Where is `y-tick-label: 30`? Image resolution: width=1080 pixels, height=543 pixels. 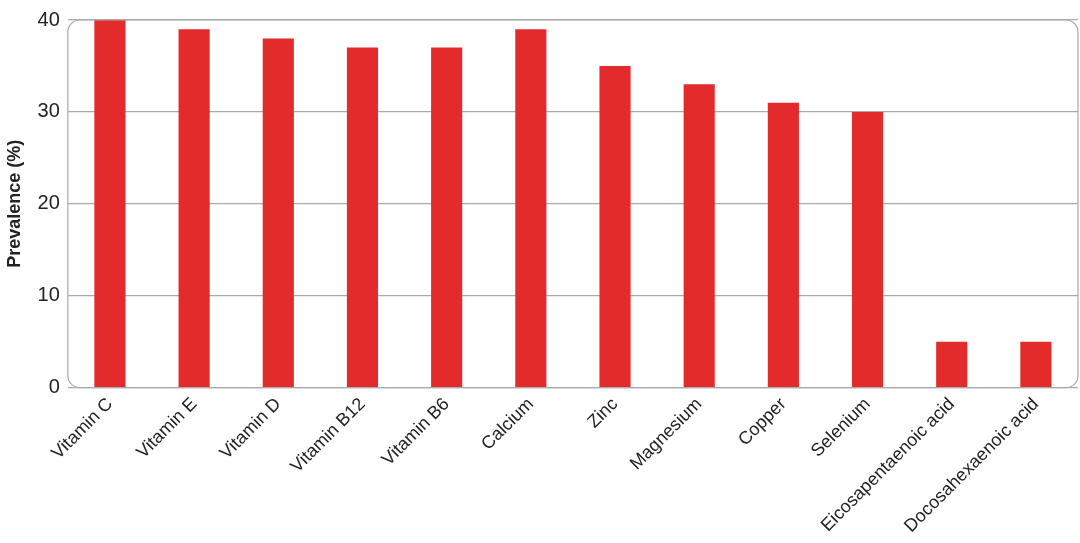
y-tick-label: 30 is located at coordinates (48, 110).